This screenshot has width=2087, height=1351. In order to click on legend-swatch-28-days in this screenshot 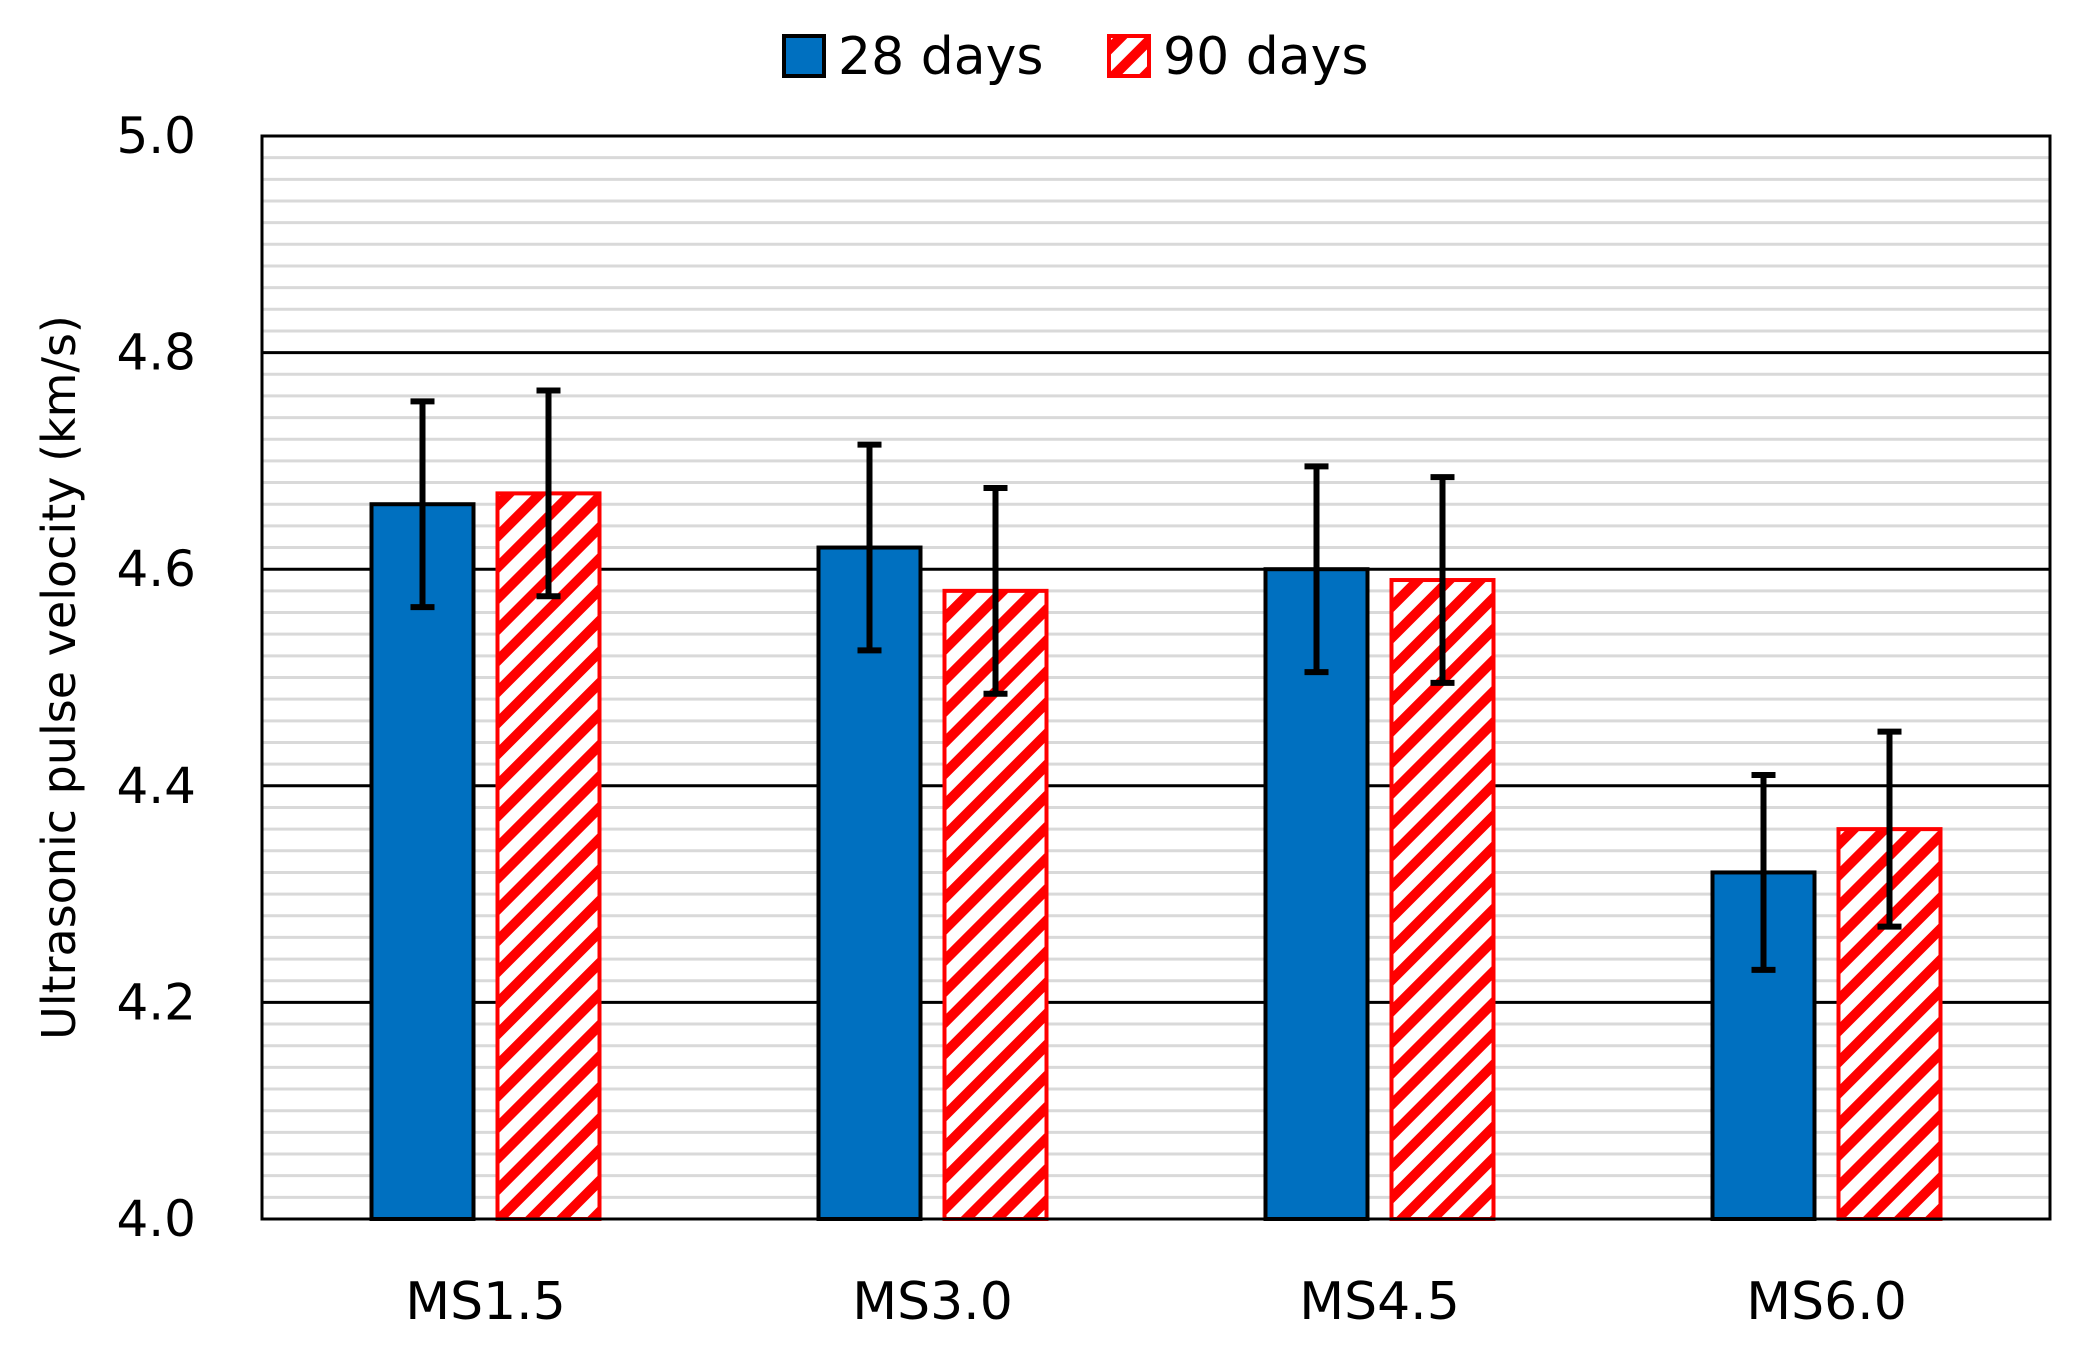, I will do `click(804, 56)`.